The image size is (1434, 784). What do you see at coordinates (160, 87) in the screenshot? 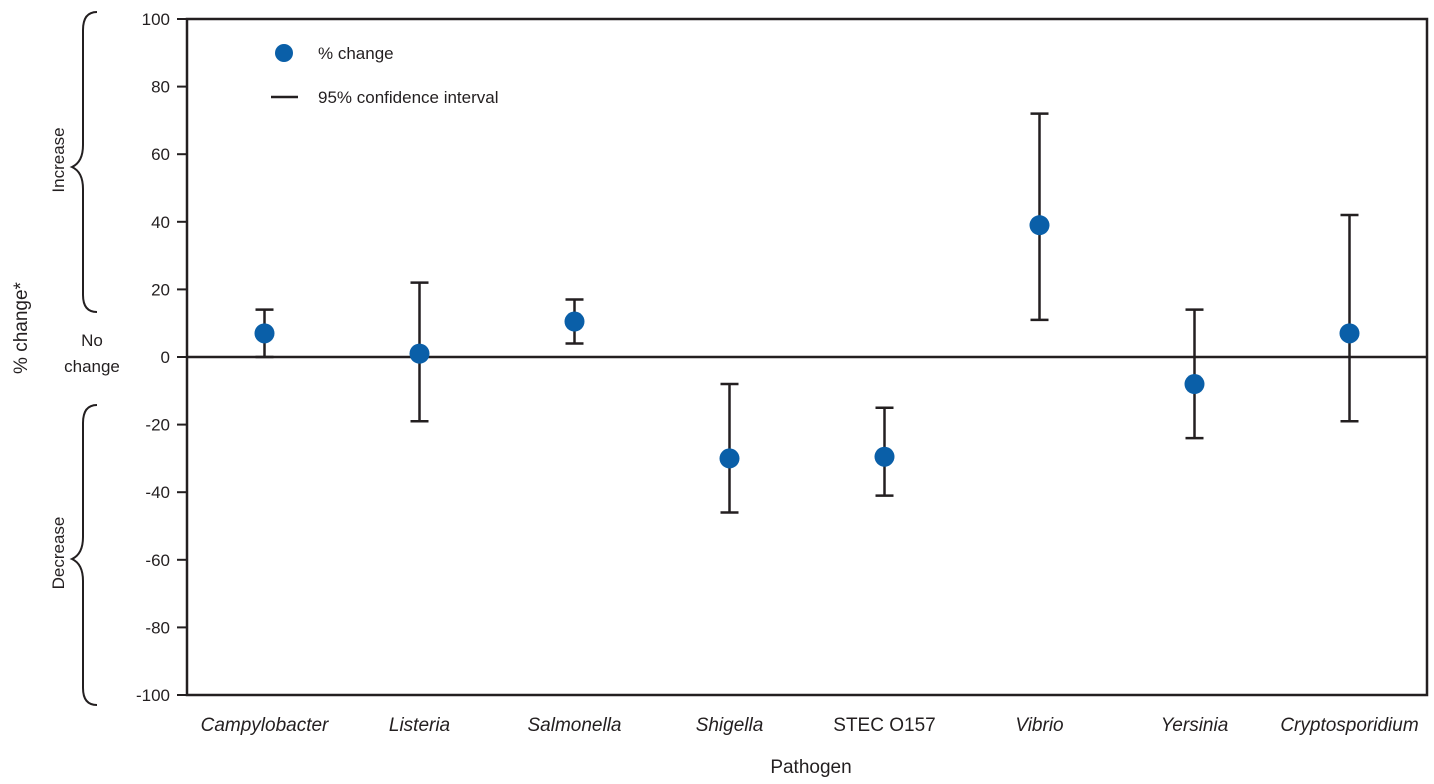
I see `y-tick-label: 80` at bounding box center [160, 87].